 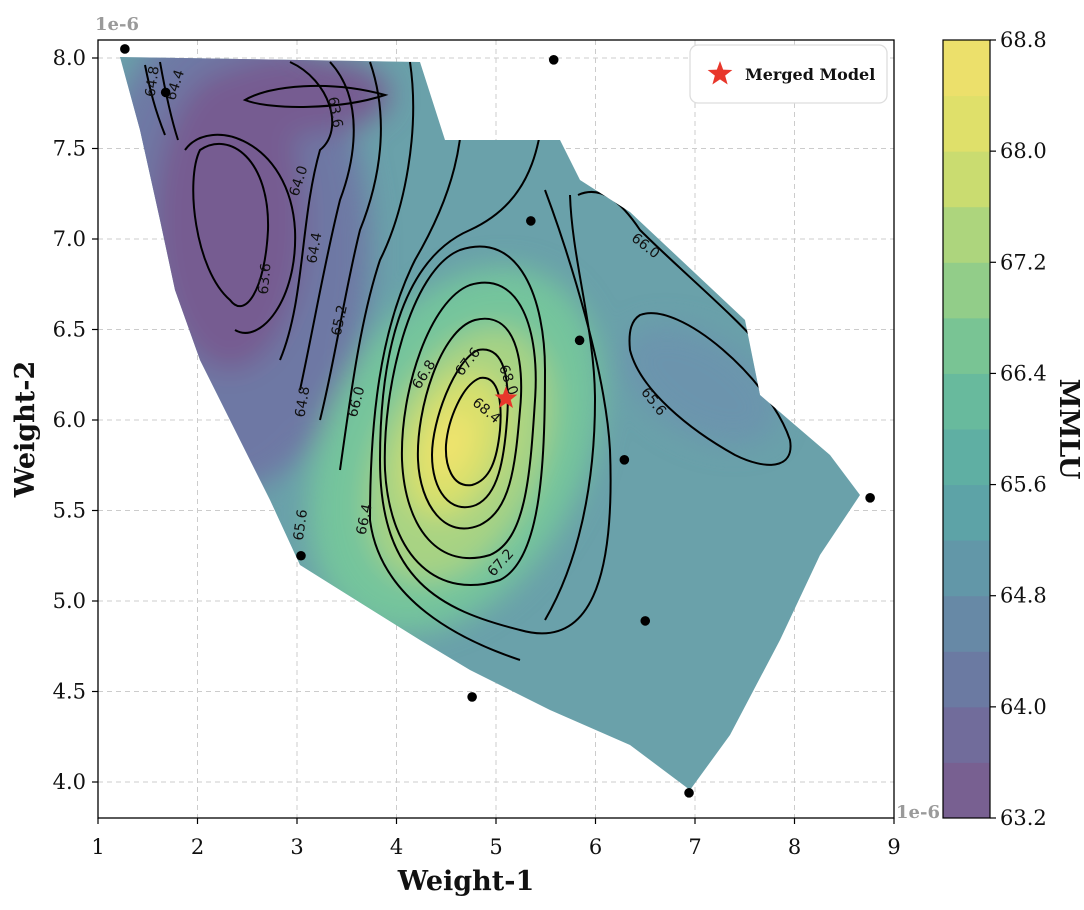 What do you see at coordinates (794, 847) in the screenshot?
I see `x-tick-label: 8` at bounding box center [794, 847].